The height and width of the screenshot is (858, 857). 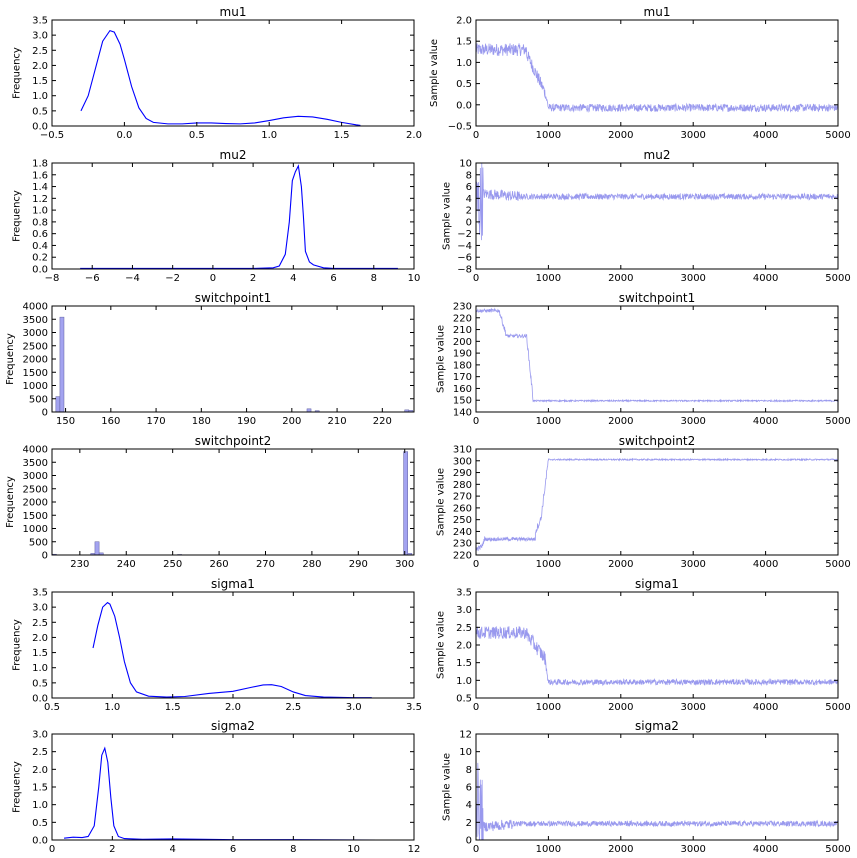 What do you see at coordinates (35, 476) in the screenshot?
I see `y-tick-label: 3000` at bounding box center [35, 476].